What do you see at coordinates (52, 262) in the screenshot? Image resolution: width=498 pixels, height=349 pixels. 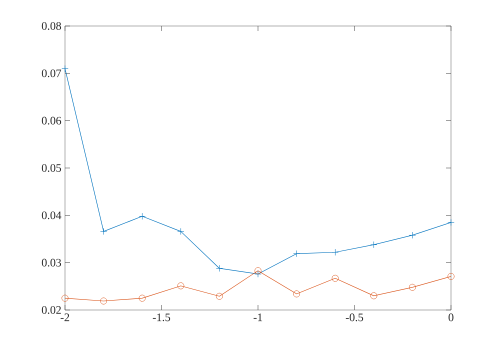 I see `y-tick-label: 0.03` at bounding box center [52, 262].